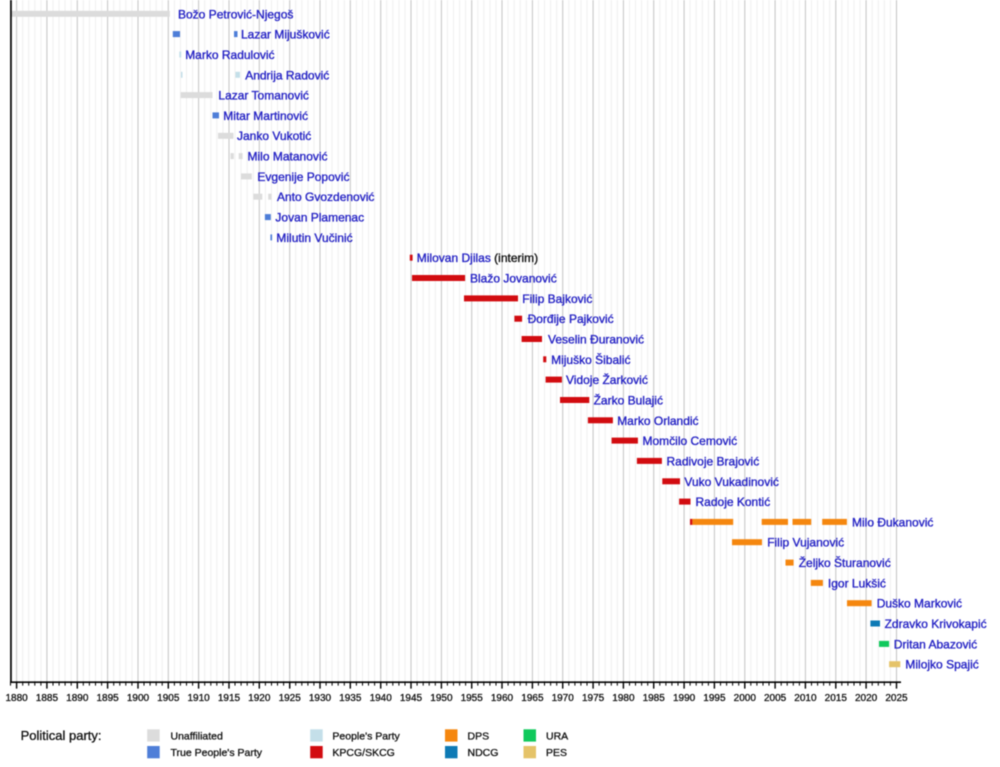 This screenshot has width=1000, height=767. What do you see at coordinates (596, 340) in the screenshot?
I see `svg-text: Veselin Đuranović` at bounding box center [596, 340].